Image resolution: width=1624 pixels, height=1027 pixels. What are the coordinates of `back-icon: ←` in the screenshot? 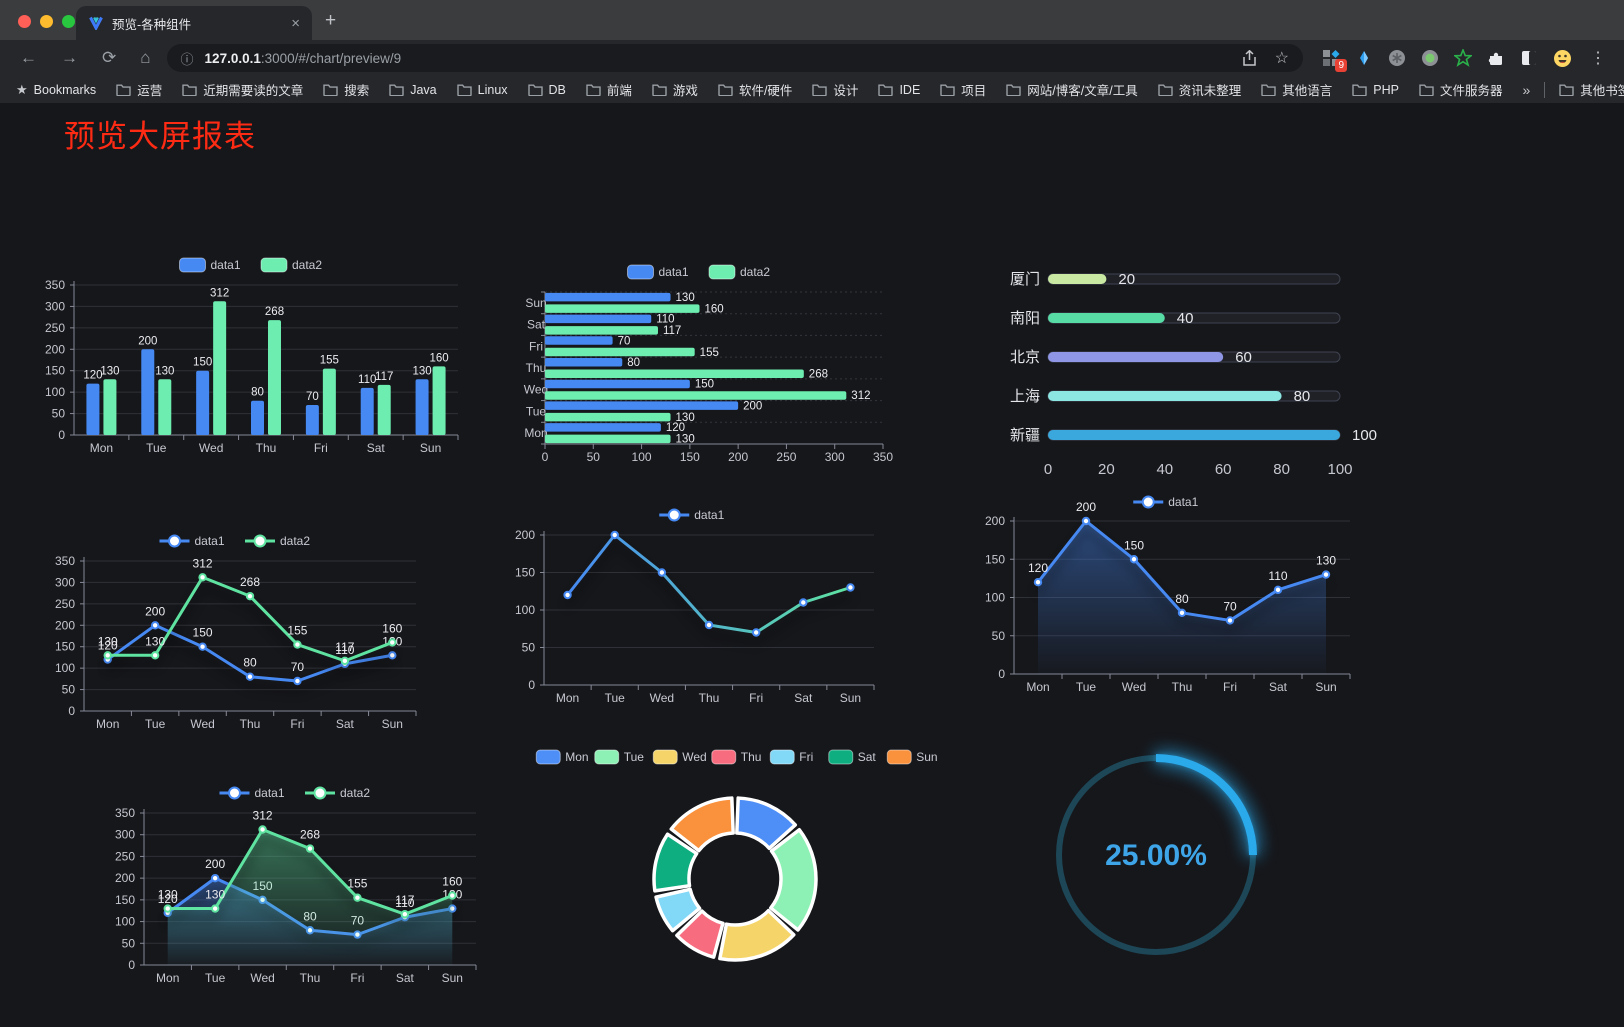 It's located at (28, 57).